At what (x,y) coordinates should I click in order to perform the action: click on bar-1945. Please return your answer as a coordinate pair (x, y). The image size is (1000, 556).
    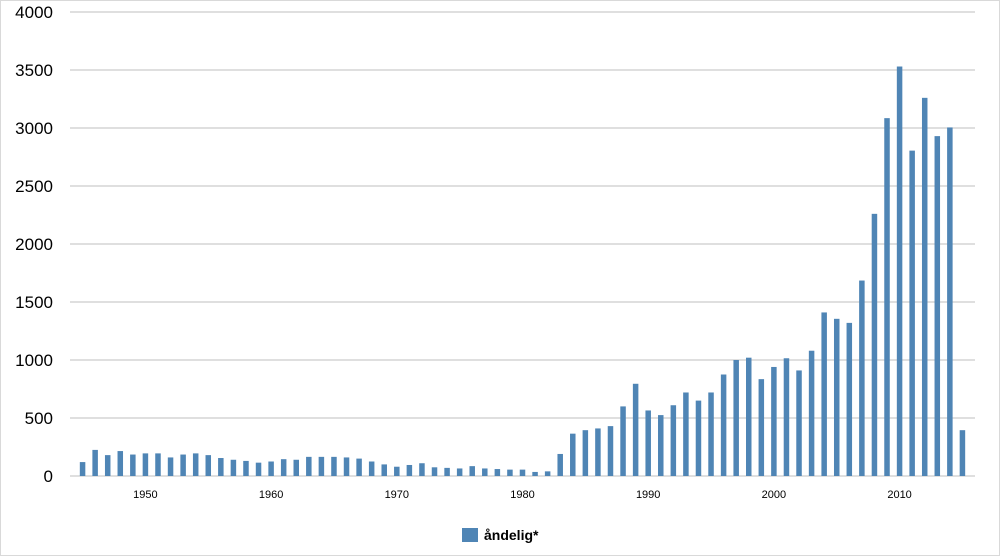
    Looking at the image, I should click on (82, 469).